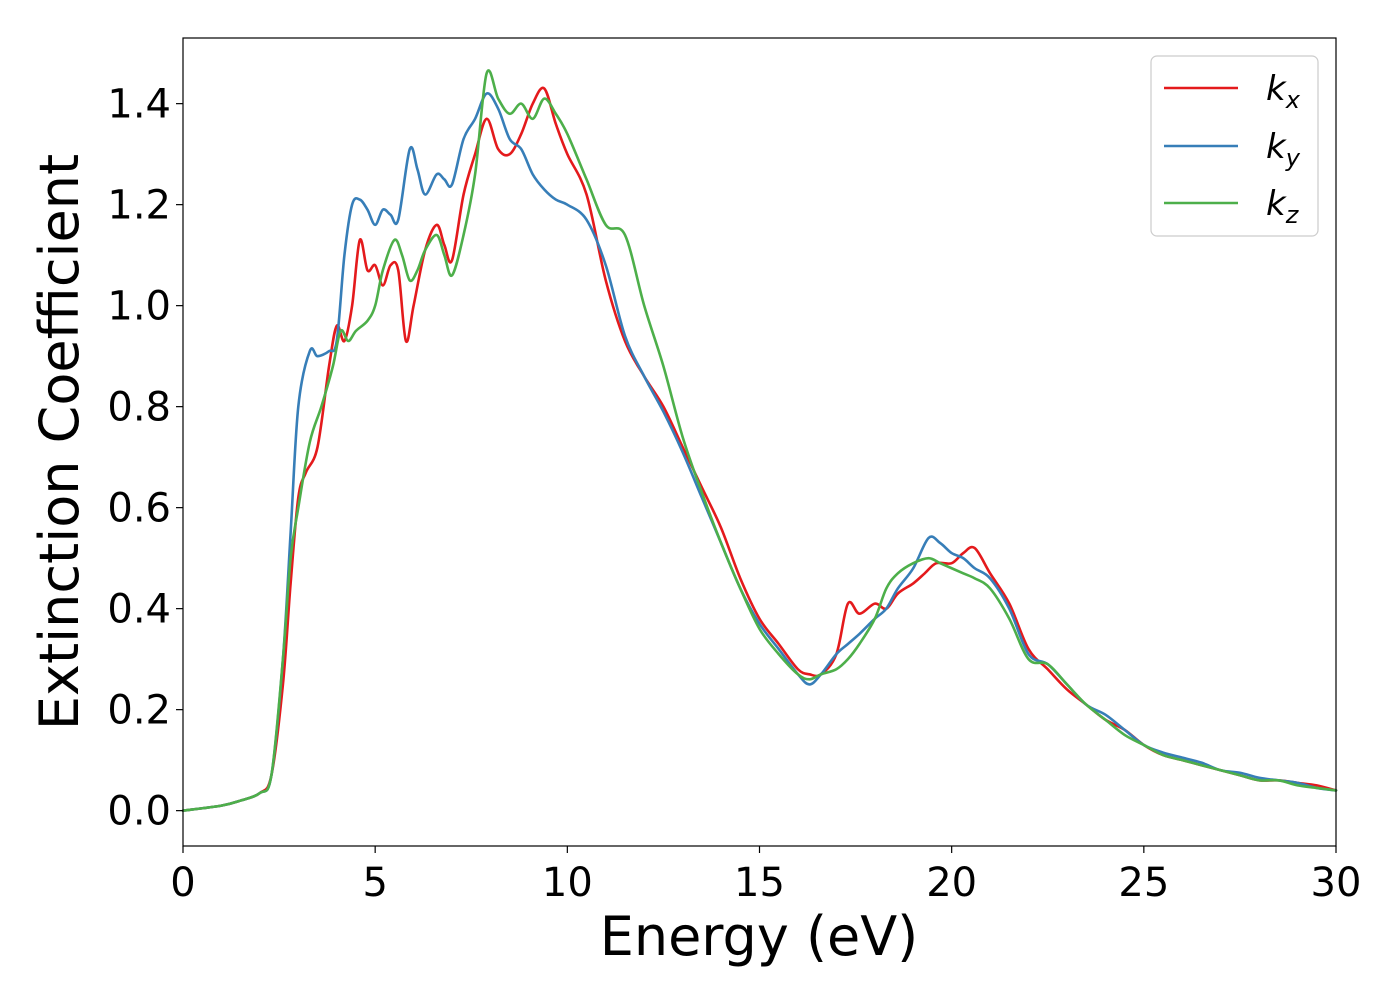 This screenshot has width=1400, height=1000. What do you see at coordinates (139, 610) in the screenshot?
I see `y-tick-label: 0.4` at bounding box center [139, 610].